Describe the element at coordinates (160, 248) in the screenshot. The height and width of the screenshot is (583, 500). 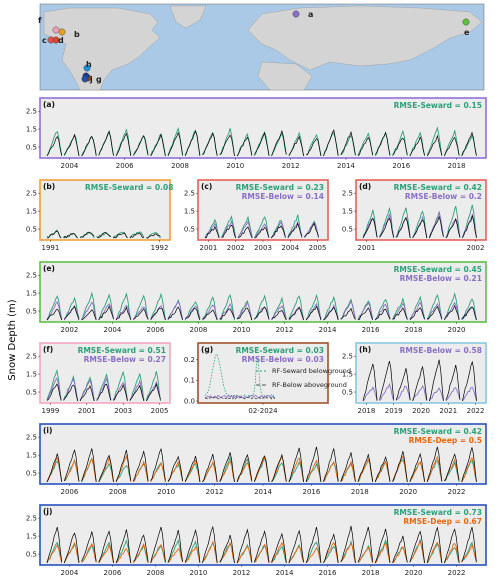
I see `x-tick-label: 1992` at that location.